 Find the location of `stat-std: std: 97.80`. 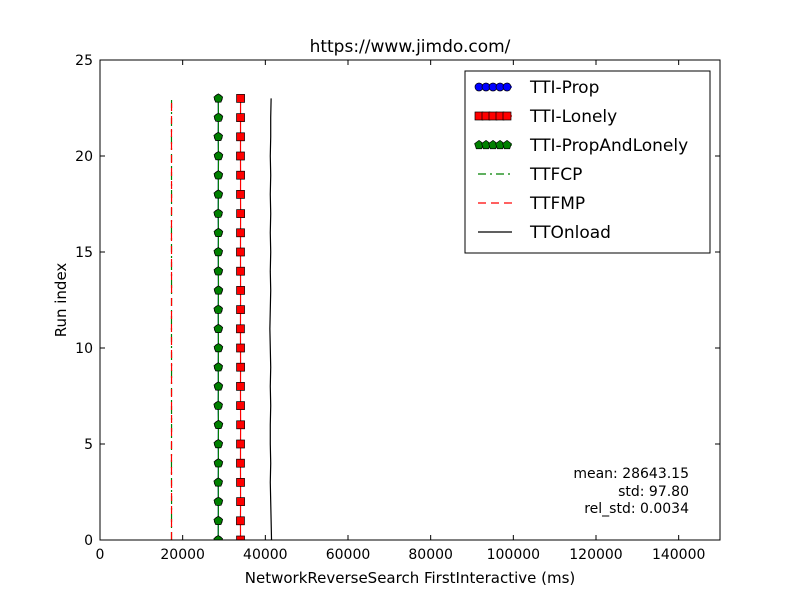

stat-std: std: 97.80 is located at coordinates (653, 492).